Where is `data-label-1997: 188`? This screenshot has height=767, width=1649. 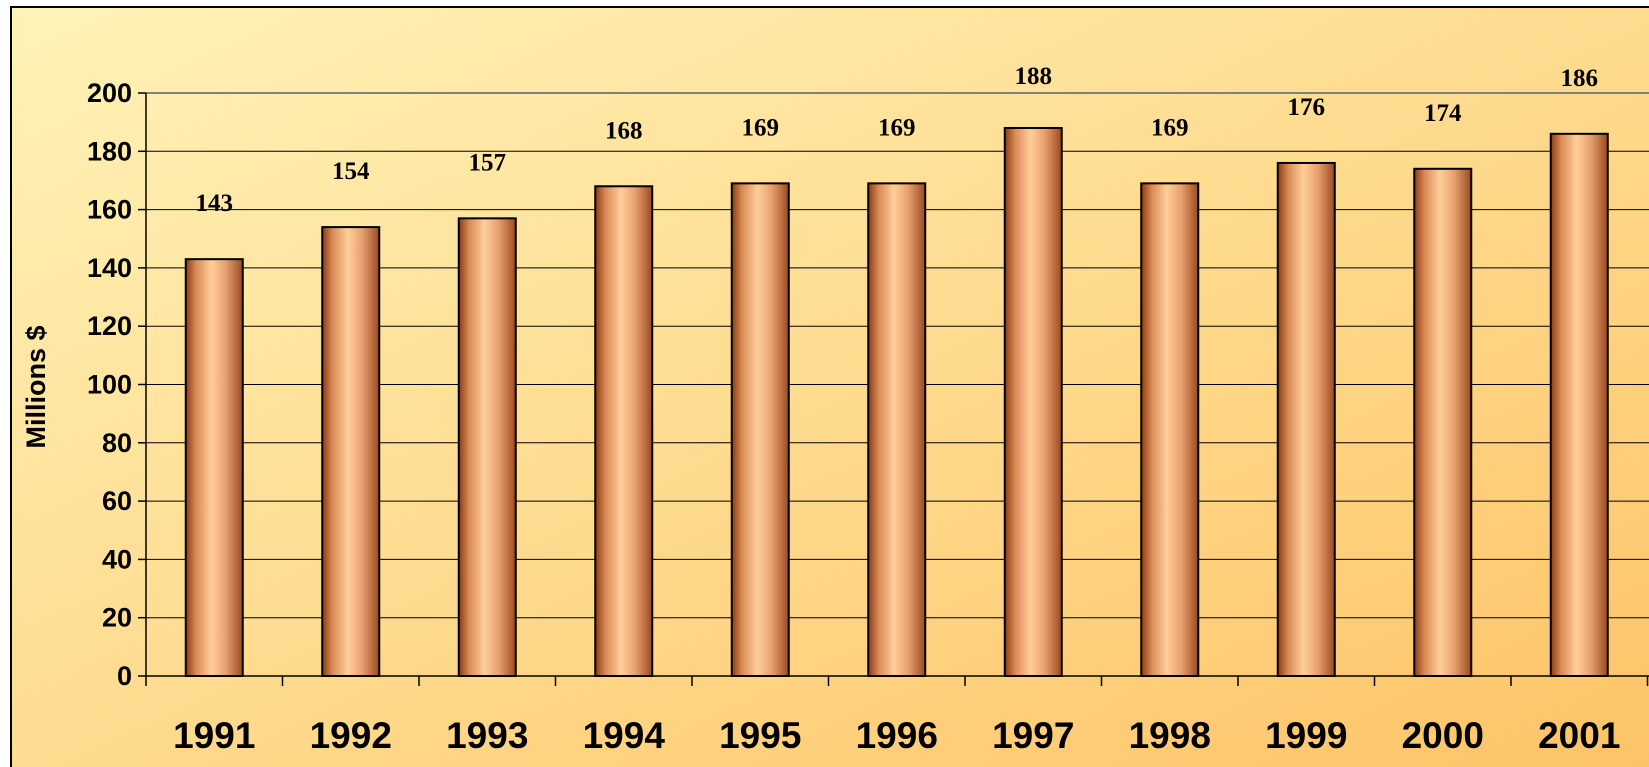
data-label-1997: 188 is located at coordinates (1034, 76).